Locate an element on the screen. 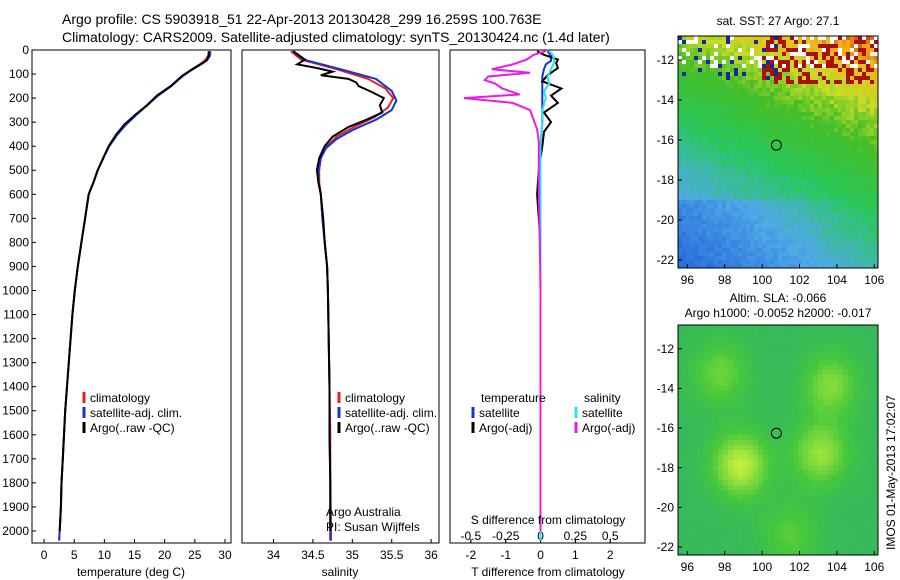 The image size is (900, 580). map-x-label: 106 is located at coordinates (874, 280).